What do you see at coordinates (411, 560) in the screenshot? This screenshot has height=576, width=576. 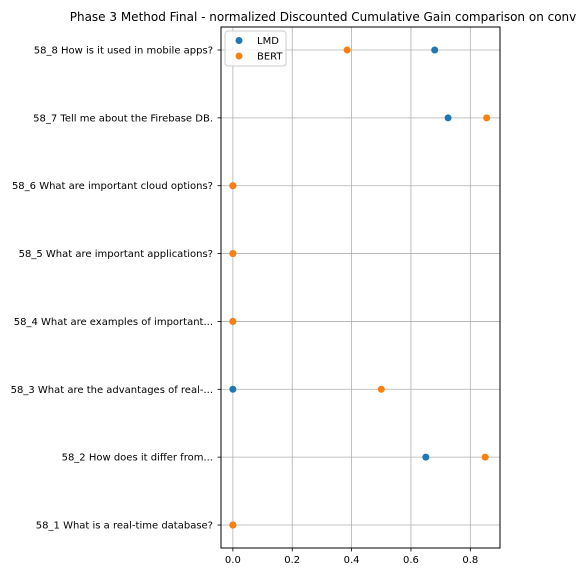 I see `x-tick-label: 0.6` at bounding box center [411, 560].